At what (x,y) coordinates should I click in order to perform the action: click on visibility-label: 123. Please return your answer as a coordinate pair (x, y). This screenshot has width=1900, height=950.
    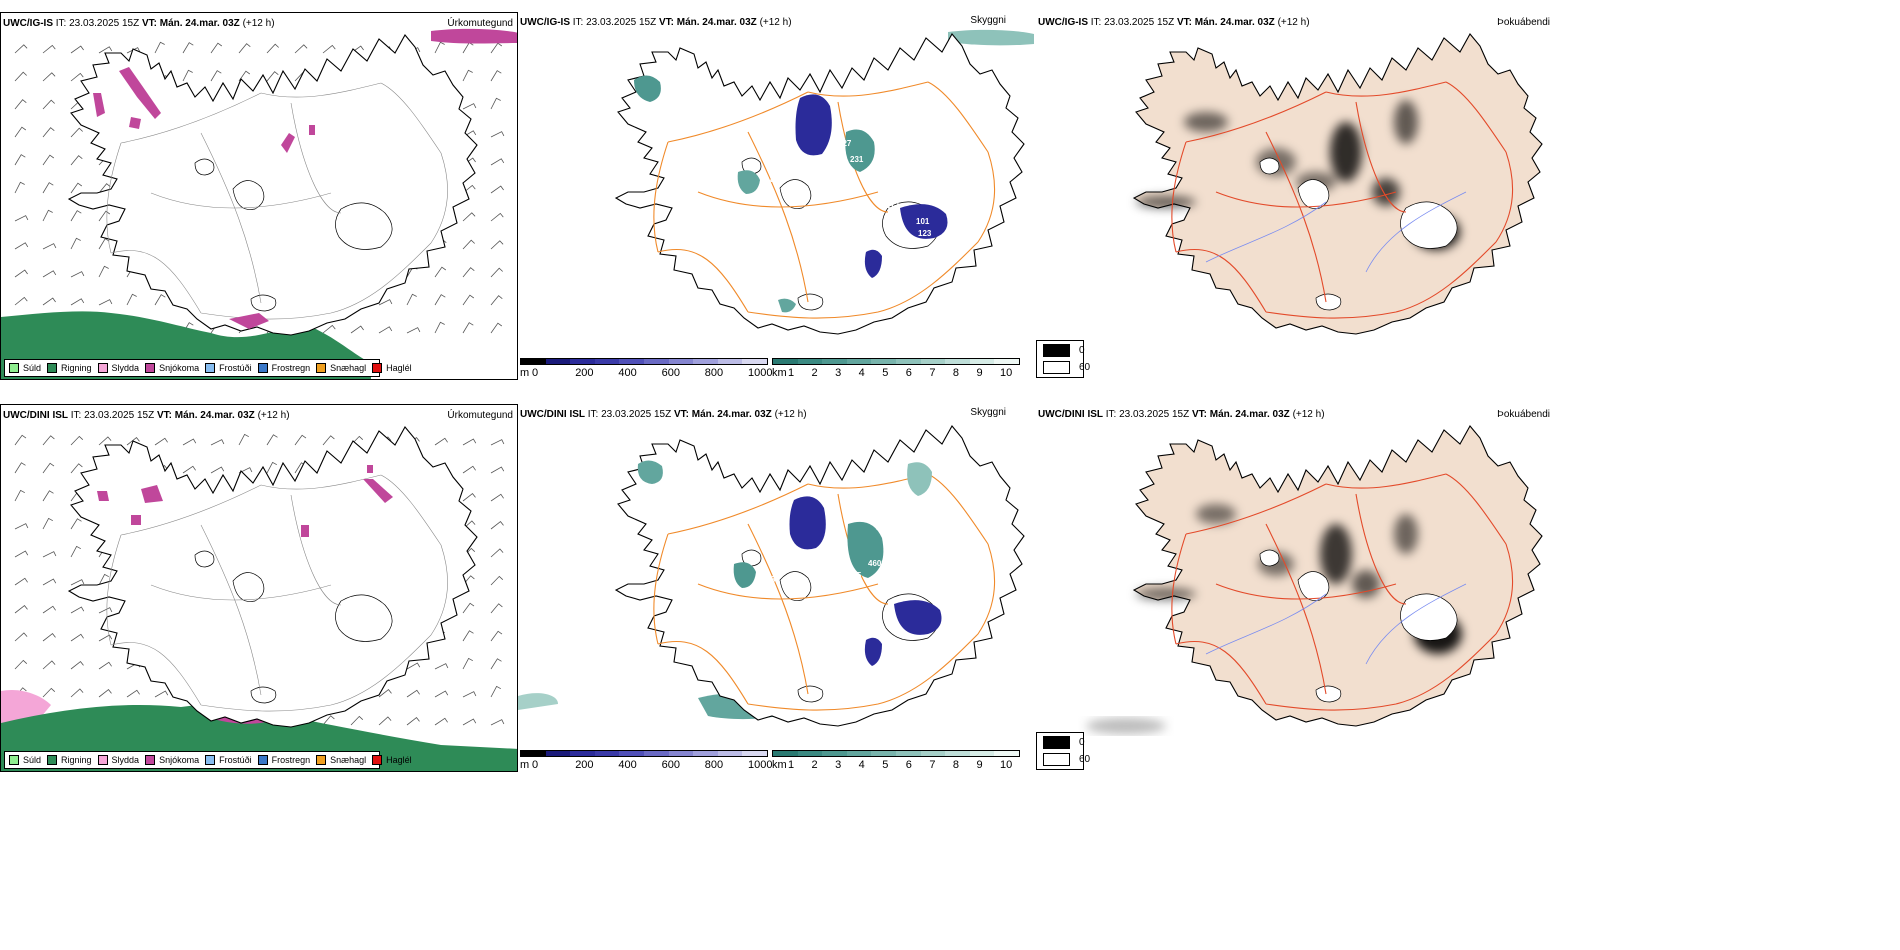
    Looking at the image, I should click on (925, 233).